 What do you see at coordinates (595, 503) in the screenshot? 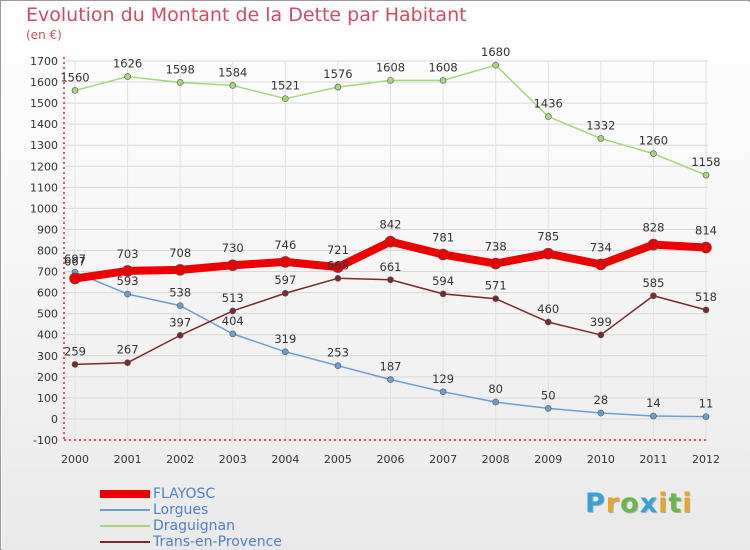
I see `logo-letter: P` at bounding box center [595, 503].